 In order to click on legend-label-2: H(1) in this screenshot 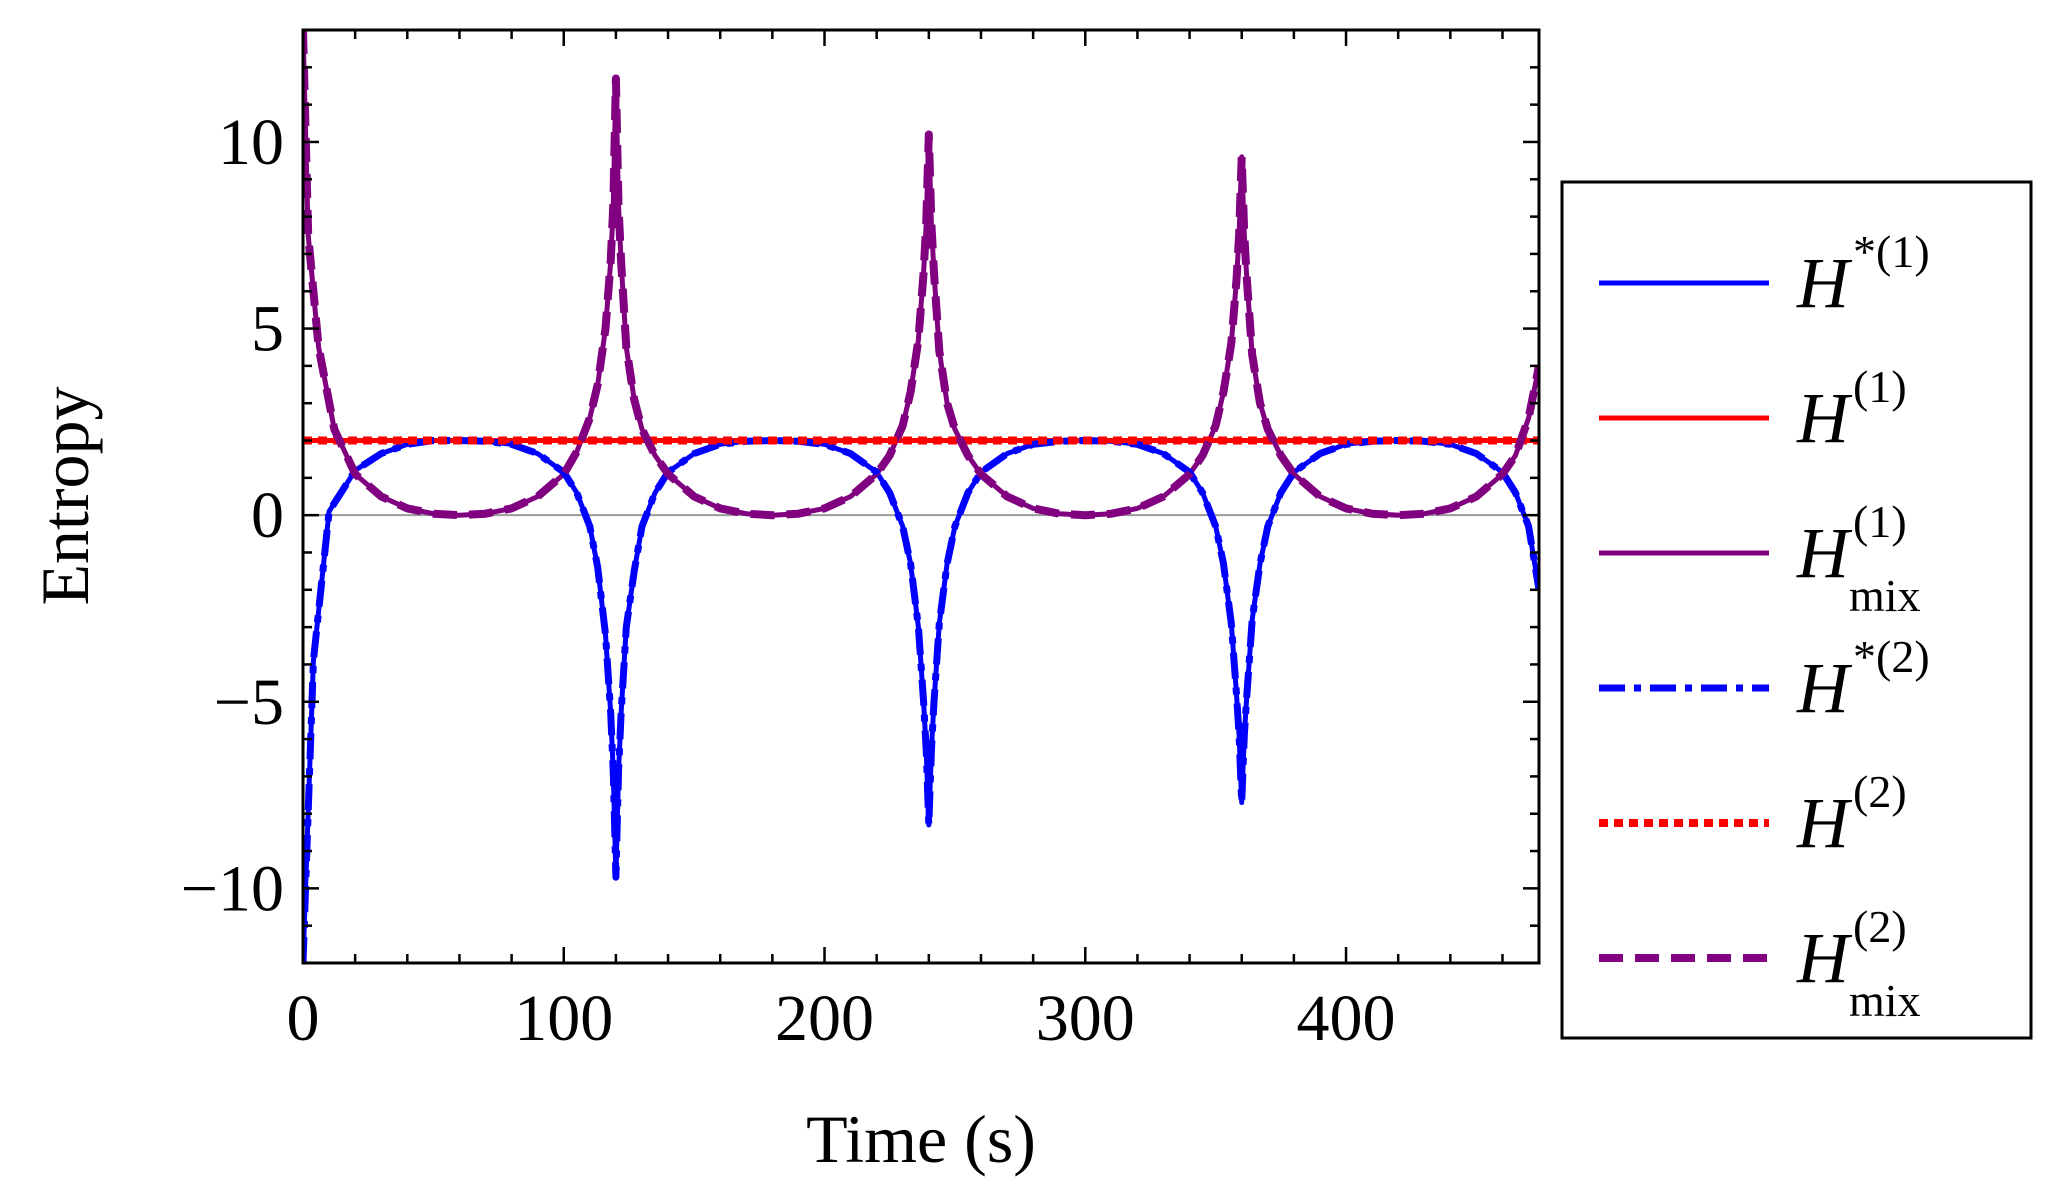, I will do `click(1851, 409)`.